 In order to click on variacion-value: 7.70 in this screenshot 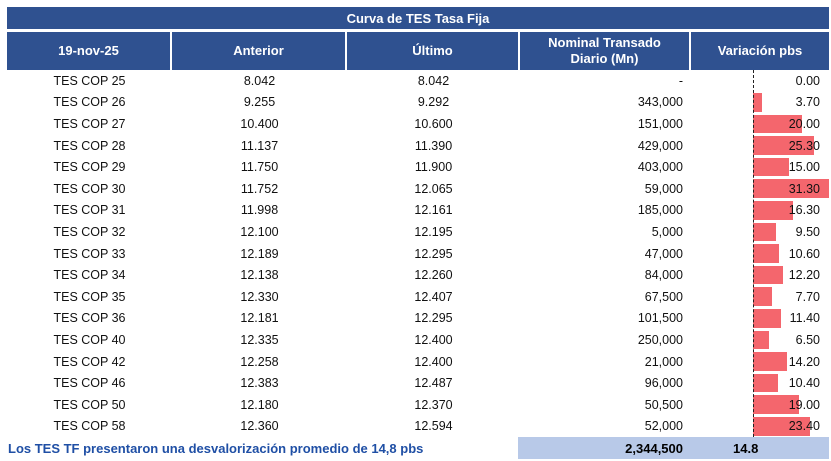, I will do `click(807, 296)`.